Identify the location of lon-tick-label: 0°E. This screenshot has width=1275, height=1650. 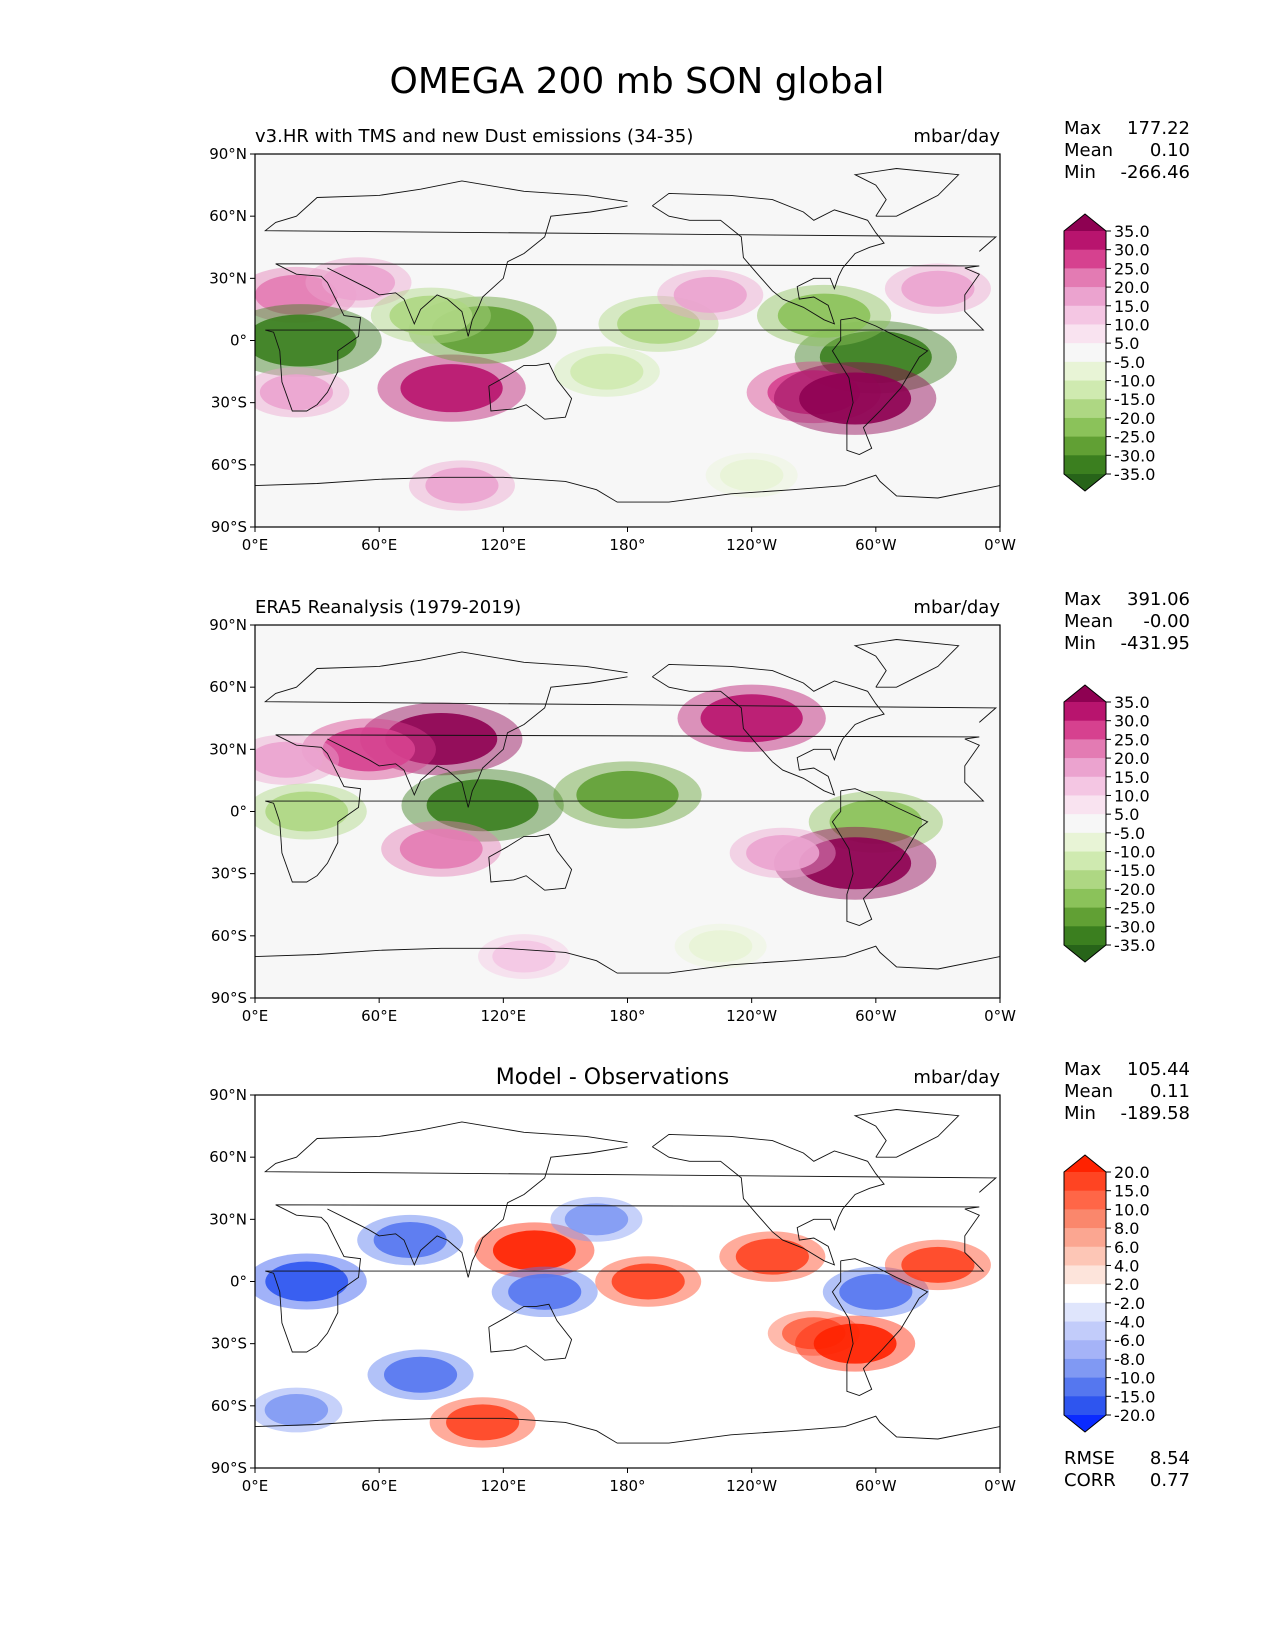
(255, 1486).